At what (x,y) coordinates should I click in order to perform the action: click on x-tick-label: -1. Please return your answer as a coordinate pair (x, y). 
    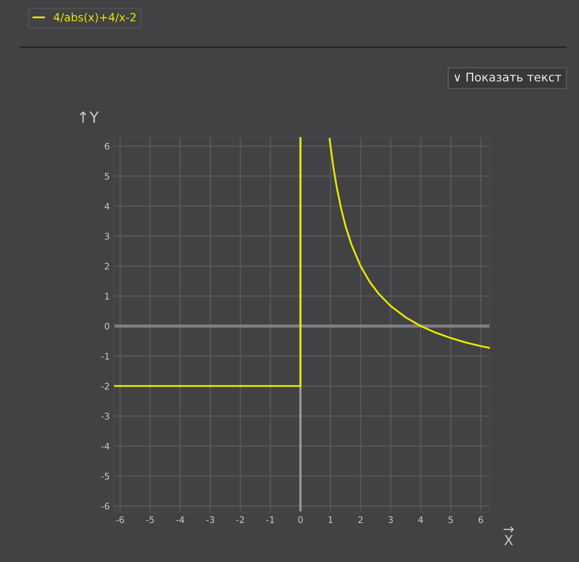
    Looking at the image, I should click on (270, 520).